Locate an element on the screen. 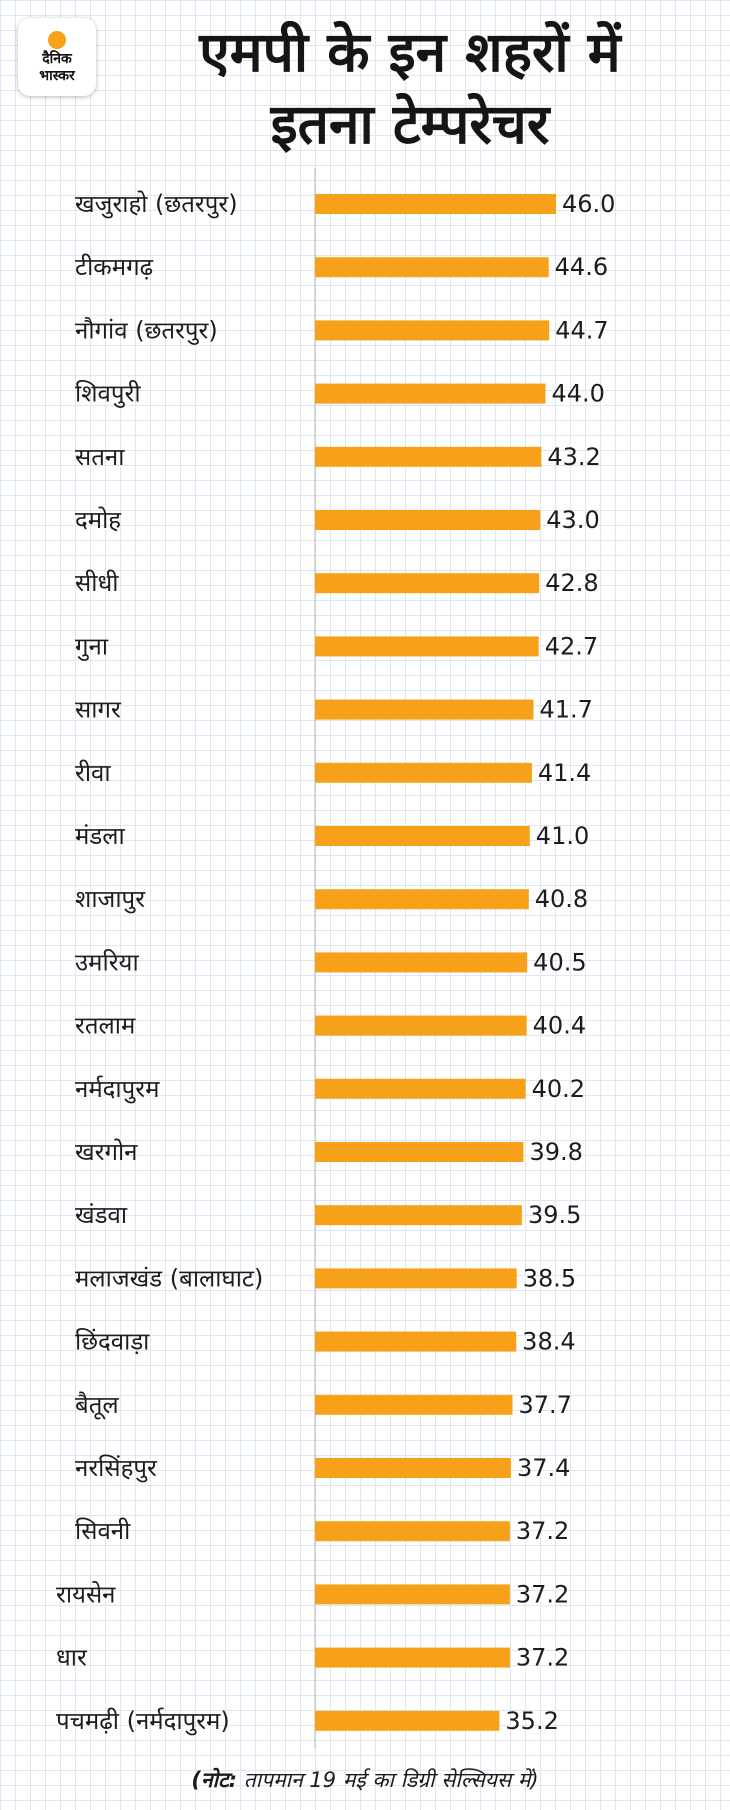 The height and width of the screenshot is (1810, 730). category-label: उमरिया is located at coordinates (107, 962).